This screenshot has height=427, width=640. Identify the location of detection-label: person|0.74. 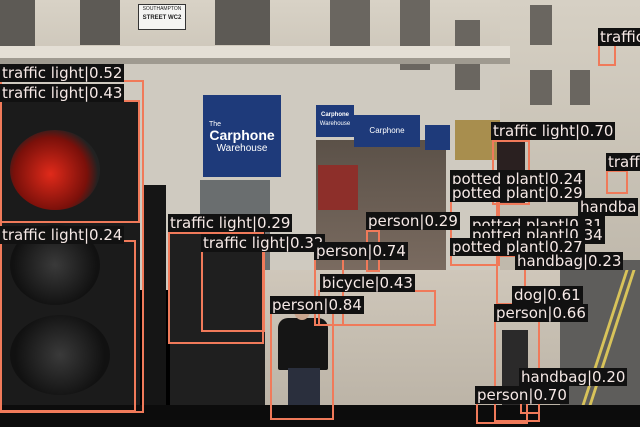
(361, 251).